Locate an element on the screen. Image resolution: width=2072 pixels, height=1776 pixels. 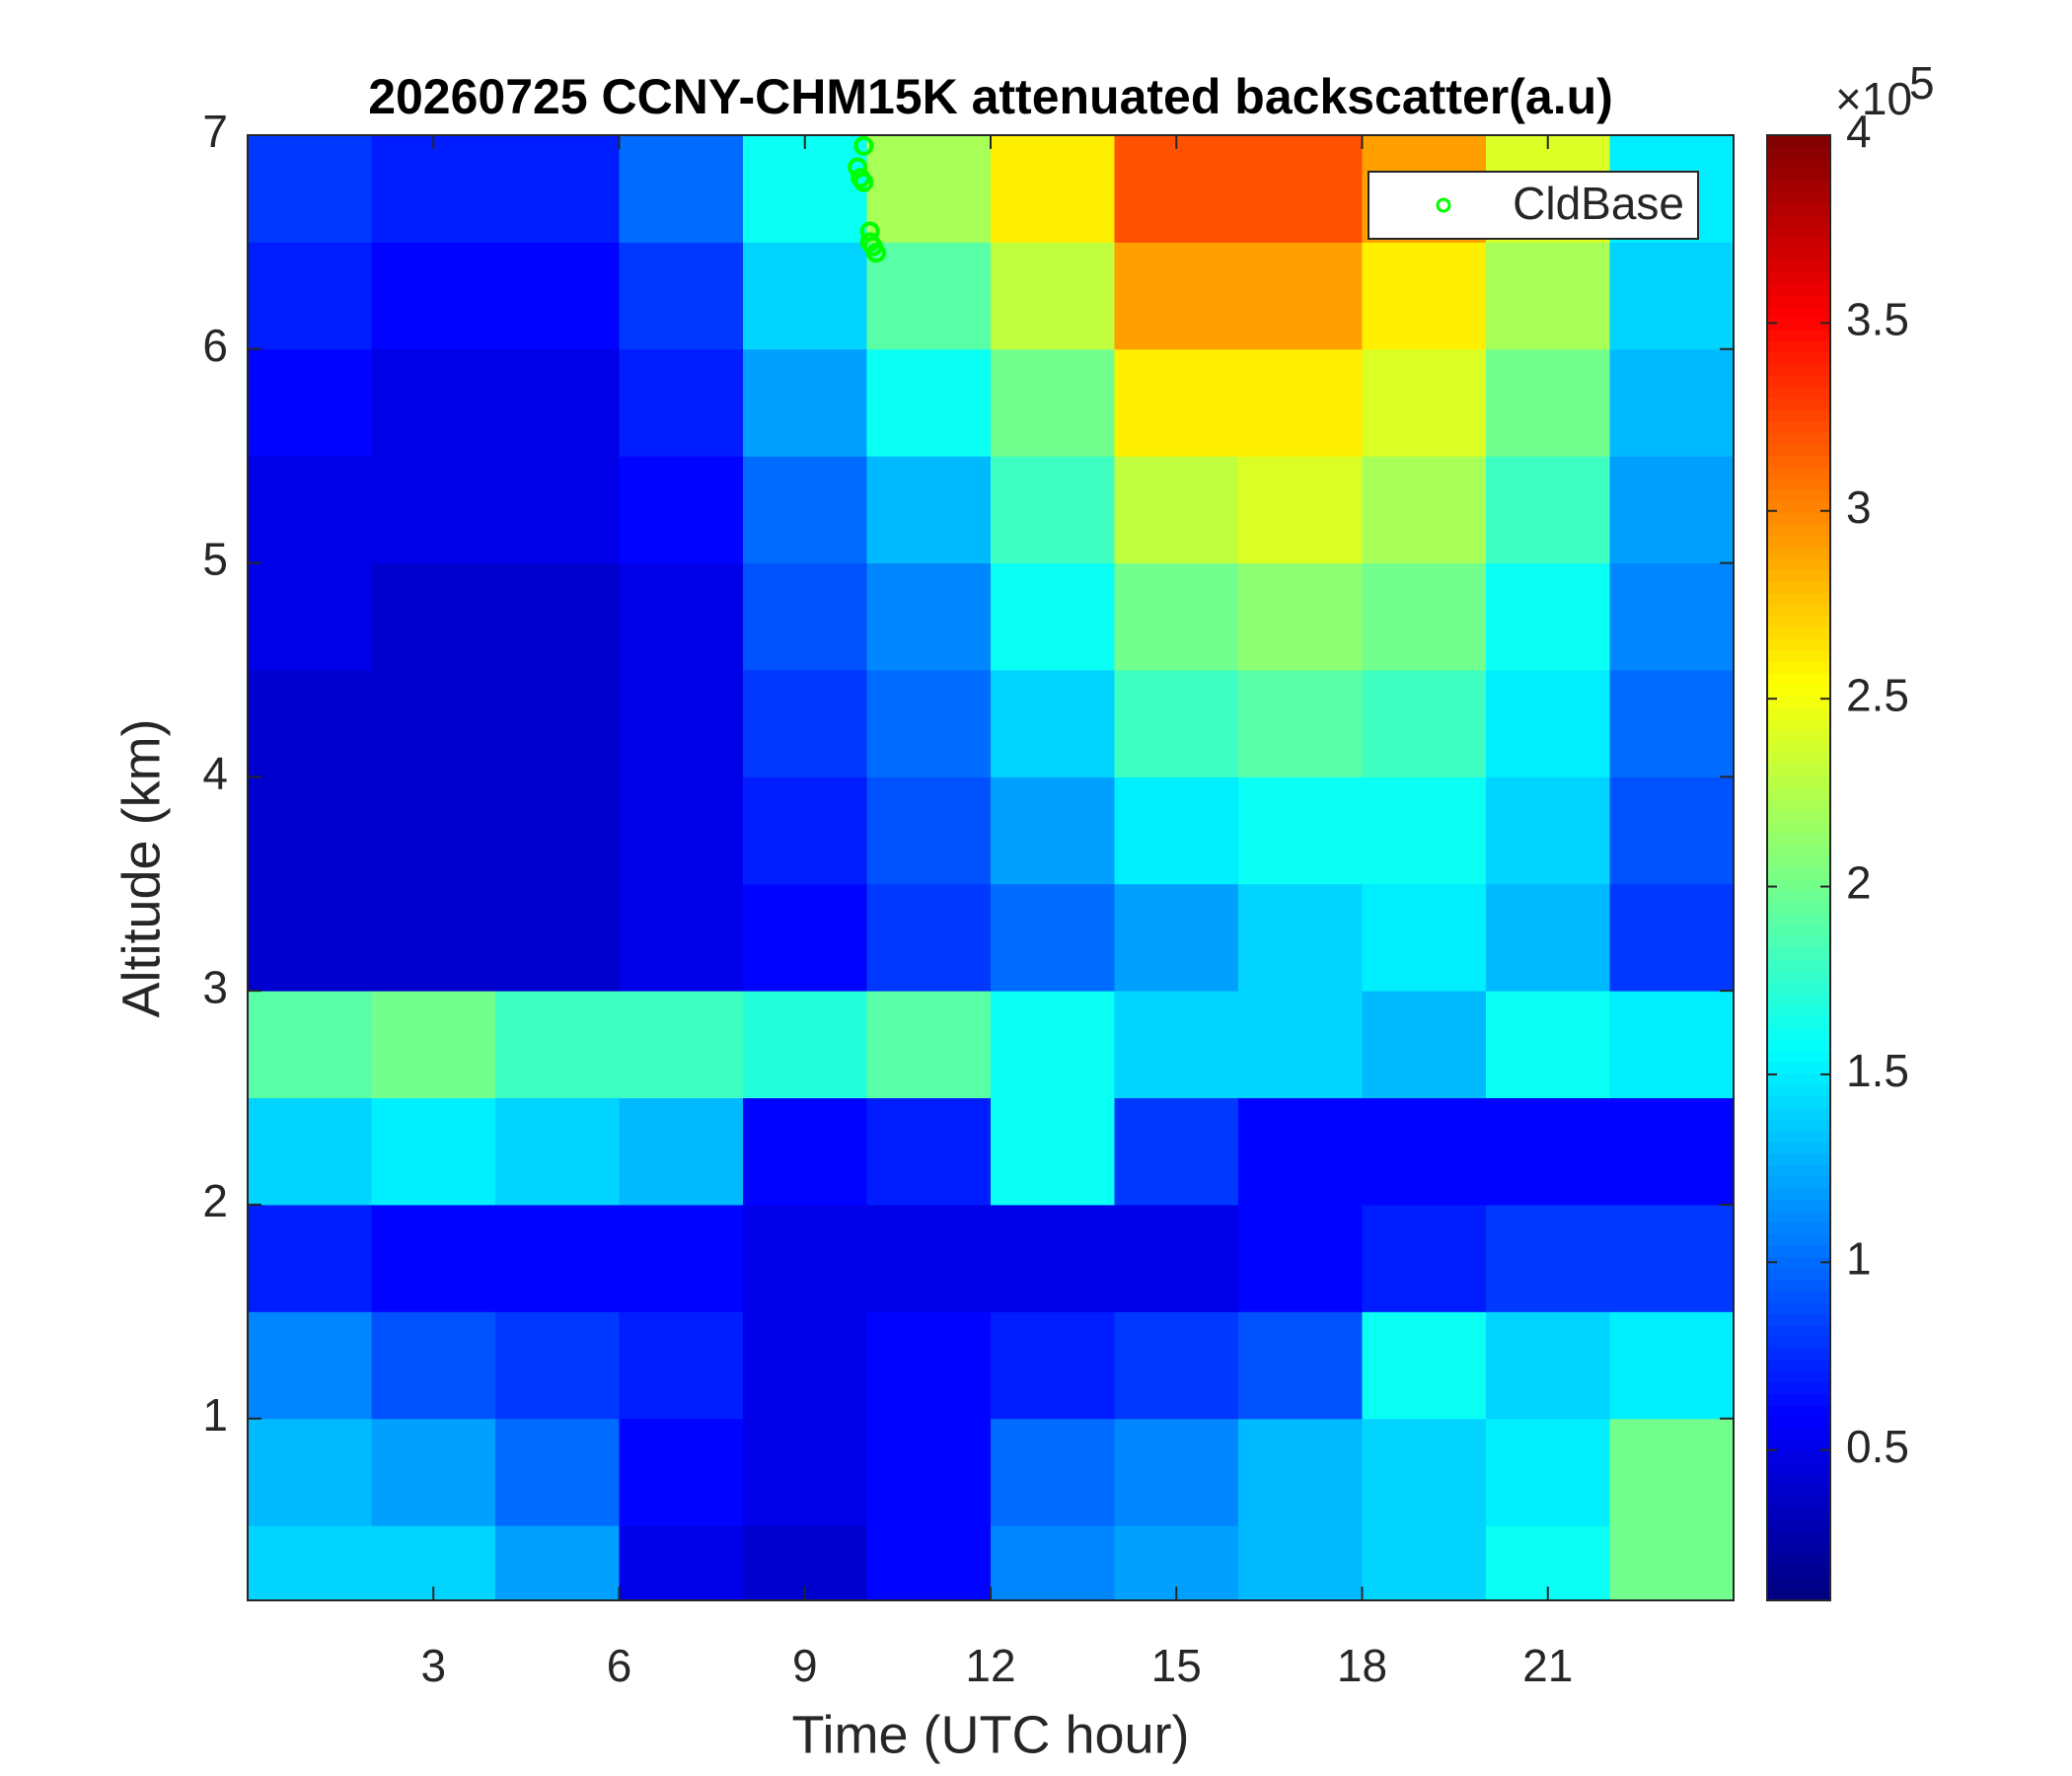
x-tick-label: 9 is located at coordinates (805, 1666).